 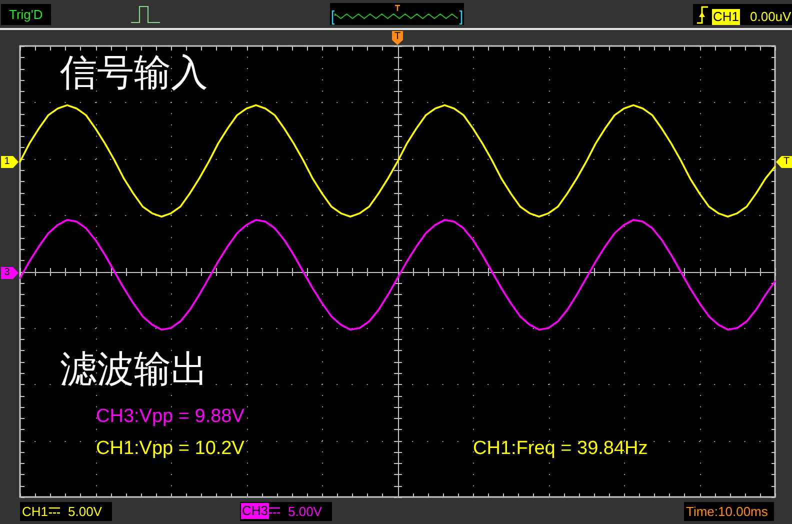 I want to click on series-label: 滤波输出, so click(x=134, y=370).